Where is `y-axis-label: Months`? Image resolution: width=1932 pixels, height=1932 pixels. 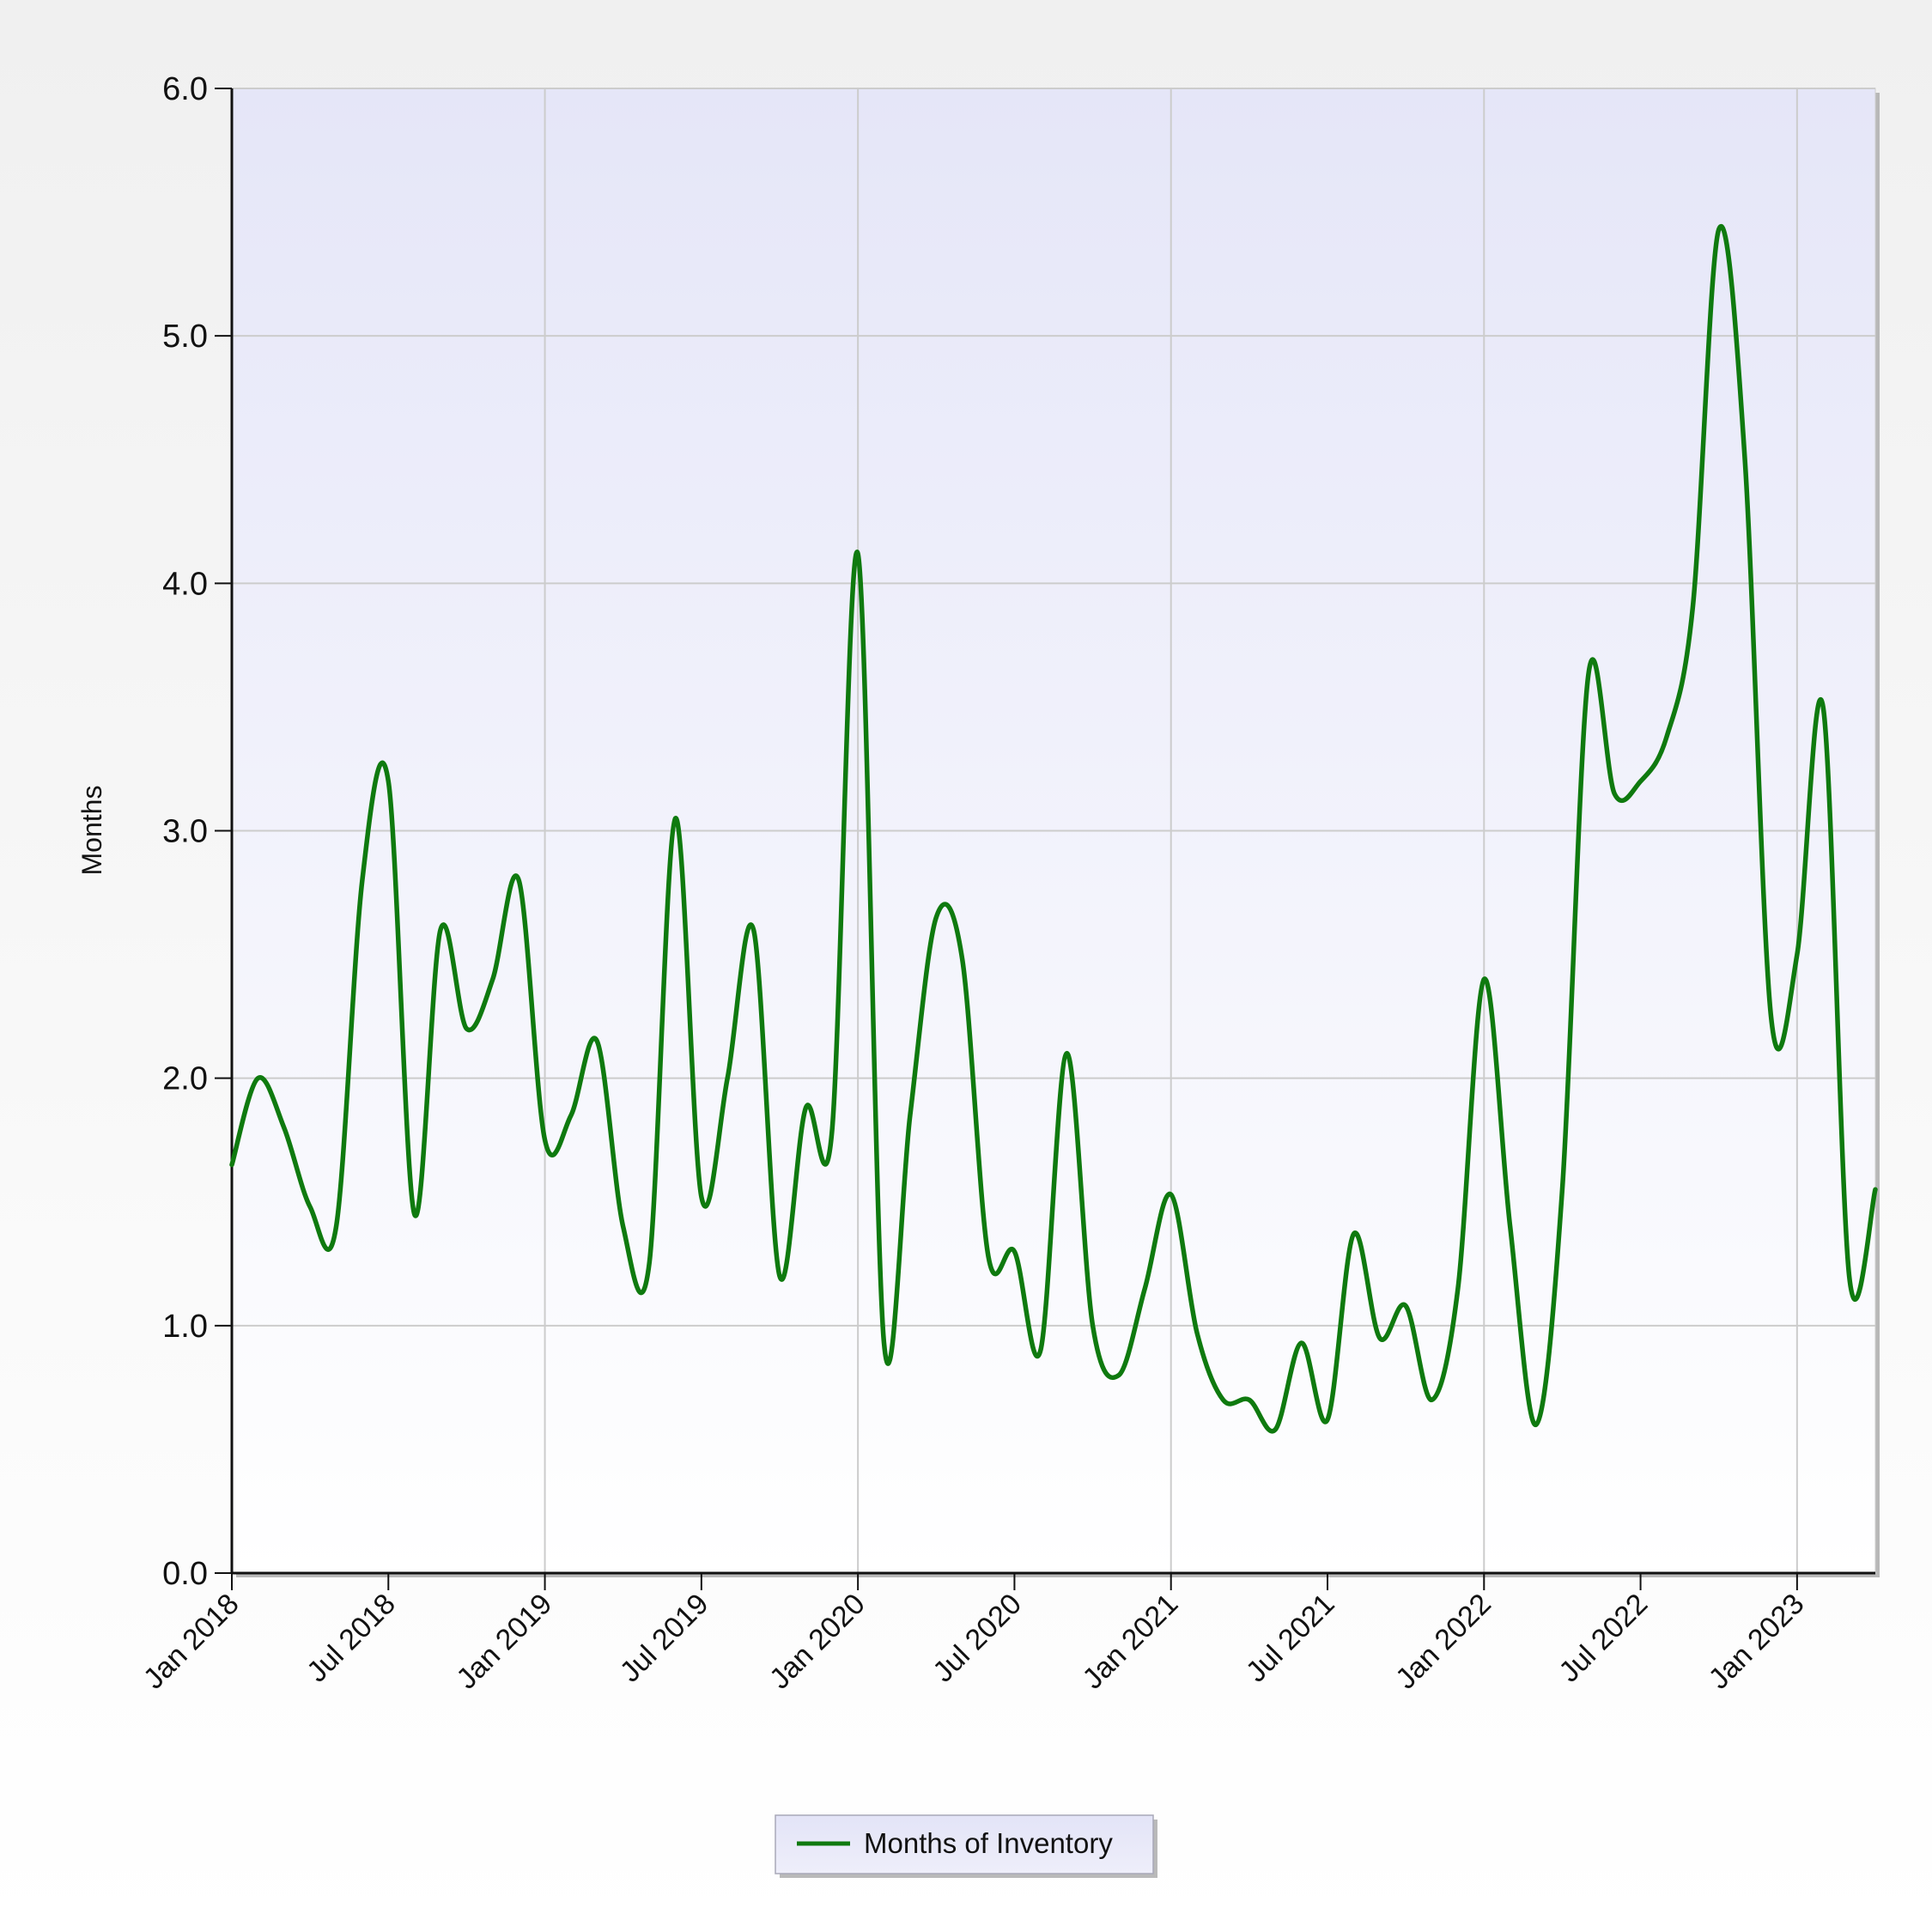 y-axis-label: Months is located at coordinates (91, 831).